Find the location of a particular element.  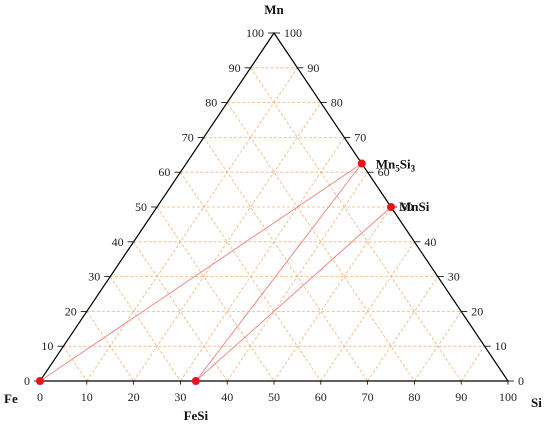

vertex-label-si: Si is located at coordinates (536, 402).